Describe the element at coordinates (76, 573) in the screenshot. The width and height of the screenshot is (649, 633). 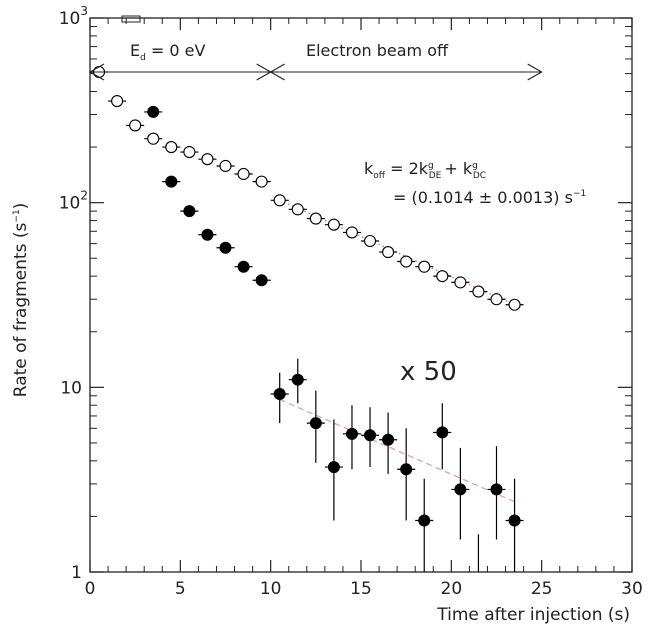
I see `y-tick-label: 1` at that location.